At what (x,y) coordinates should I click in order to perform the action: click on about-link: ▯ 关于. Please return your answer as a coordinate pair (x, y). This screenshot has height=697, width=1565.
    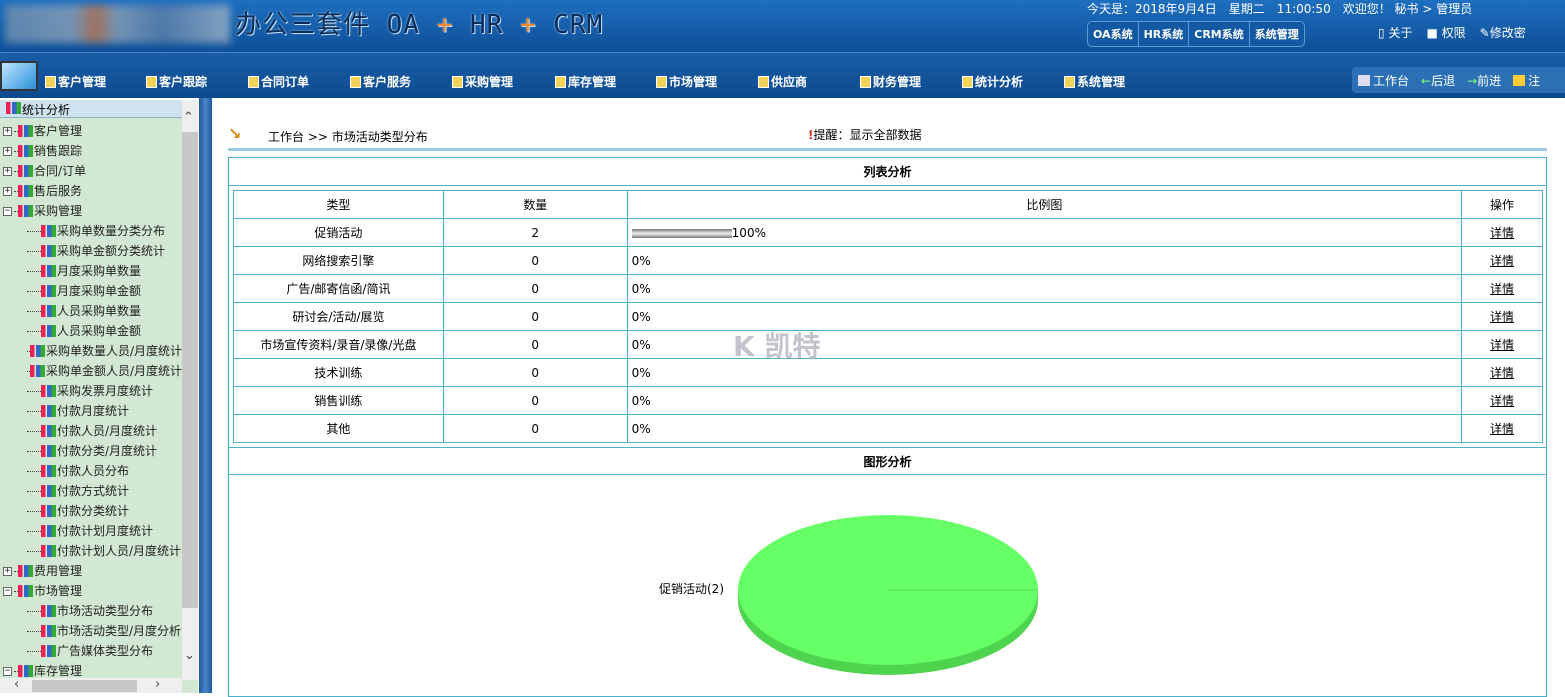
    Looking at the image, I should click on (1395, 32).